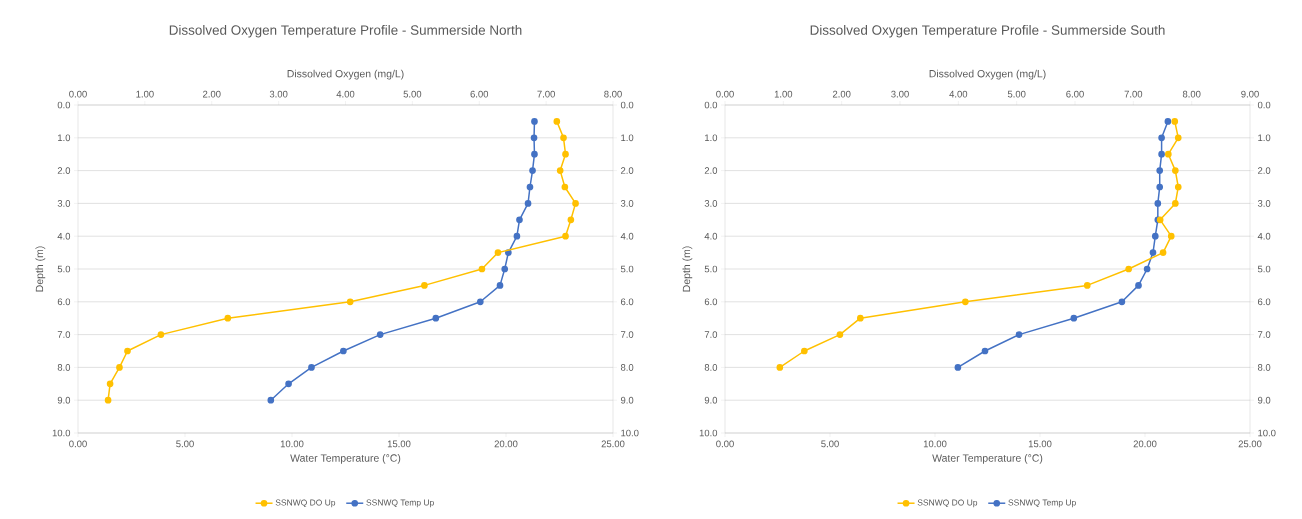  I want to click on chart-title: Dissolved Oxygen Temperature Profile - Summerside South, so click(987, 31).